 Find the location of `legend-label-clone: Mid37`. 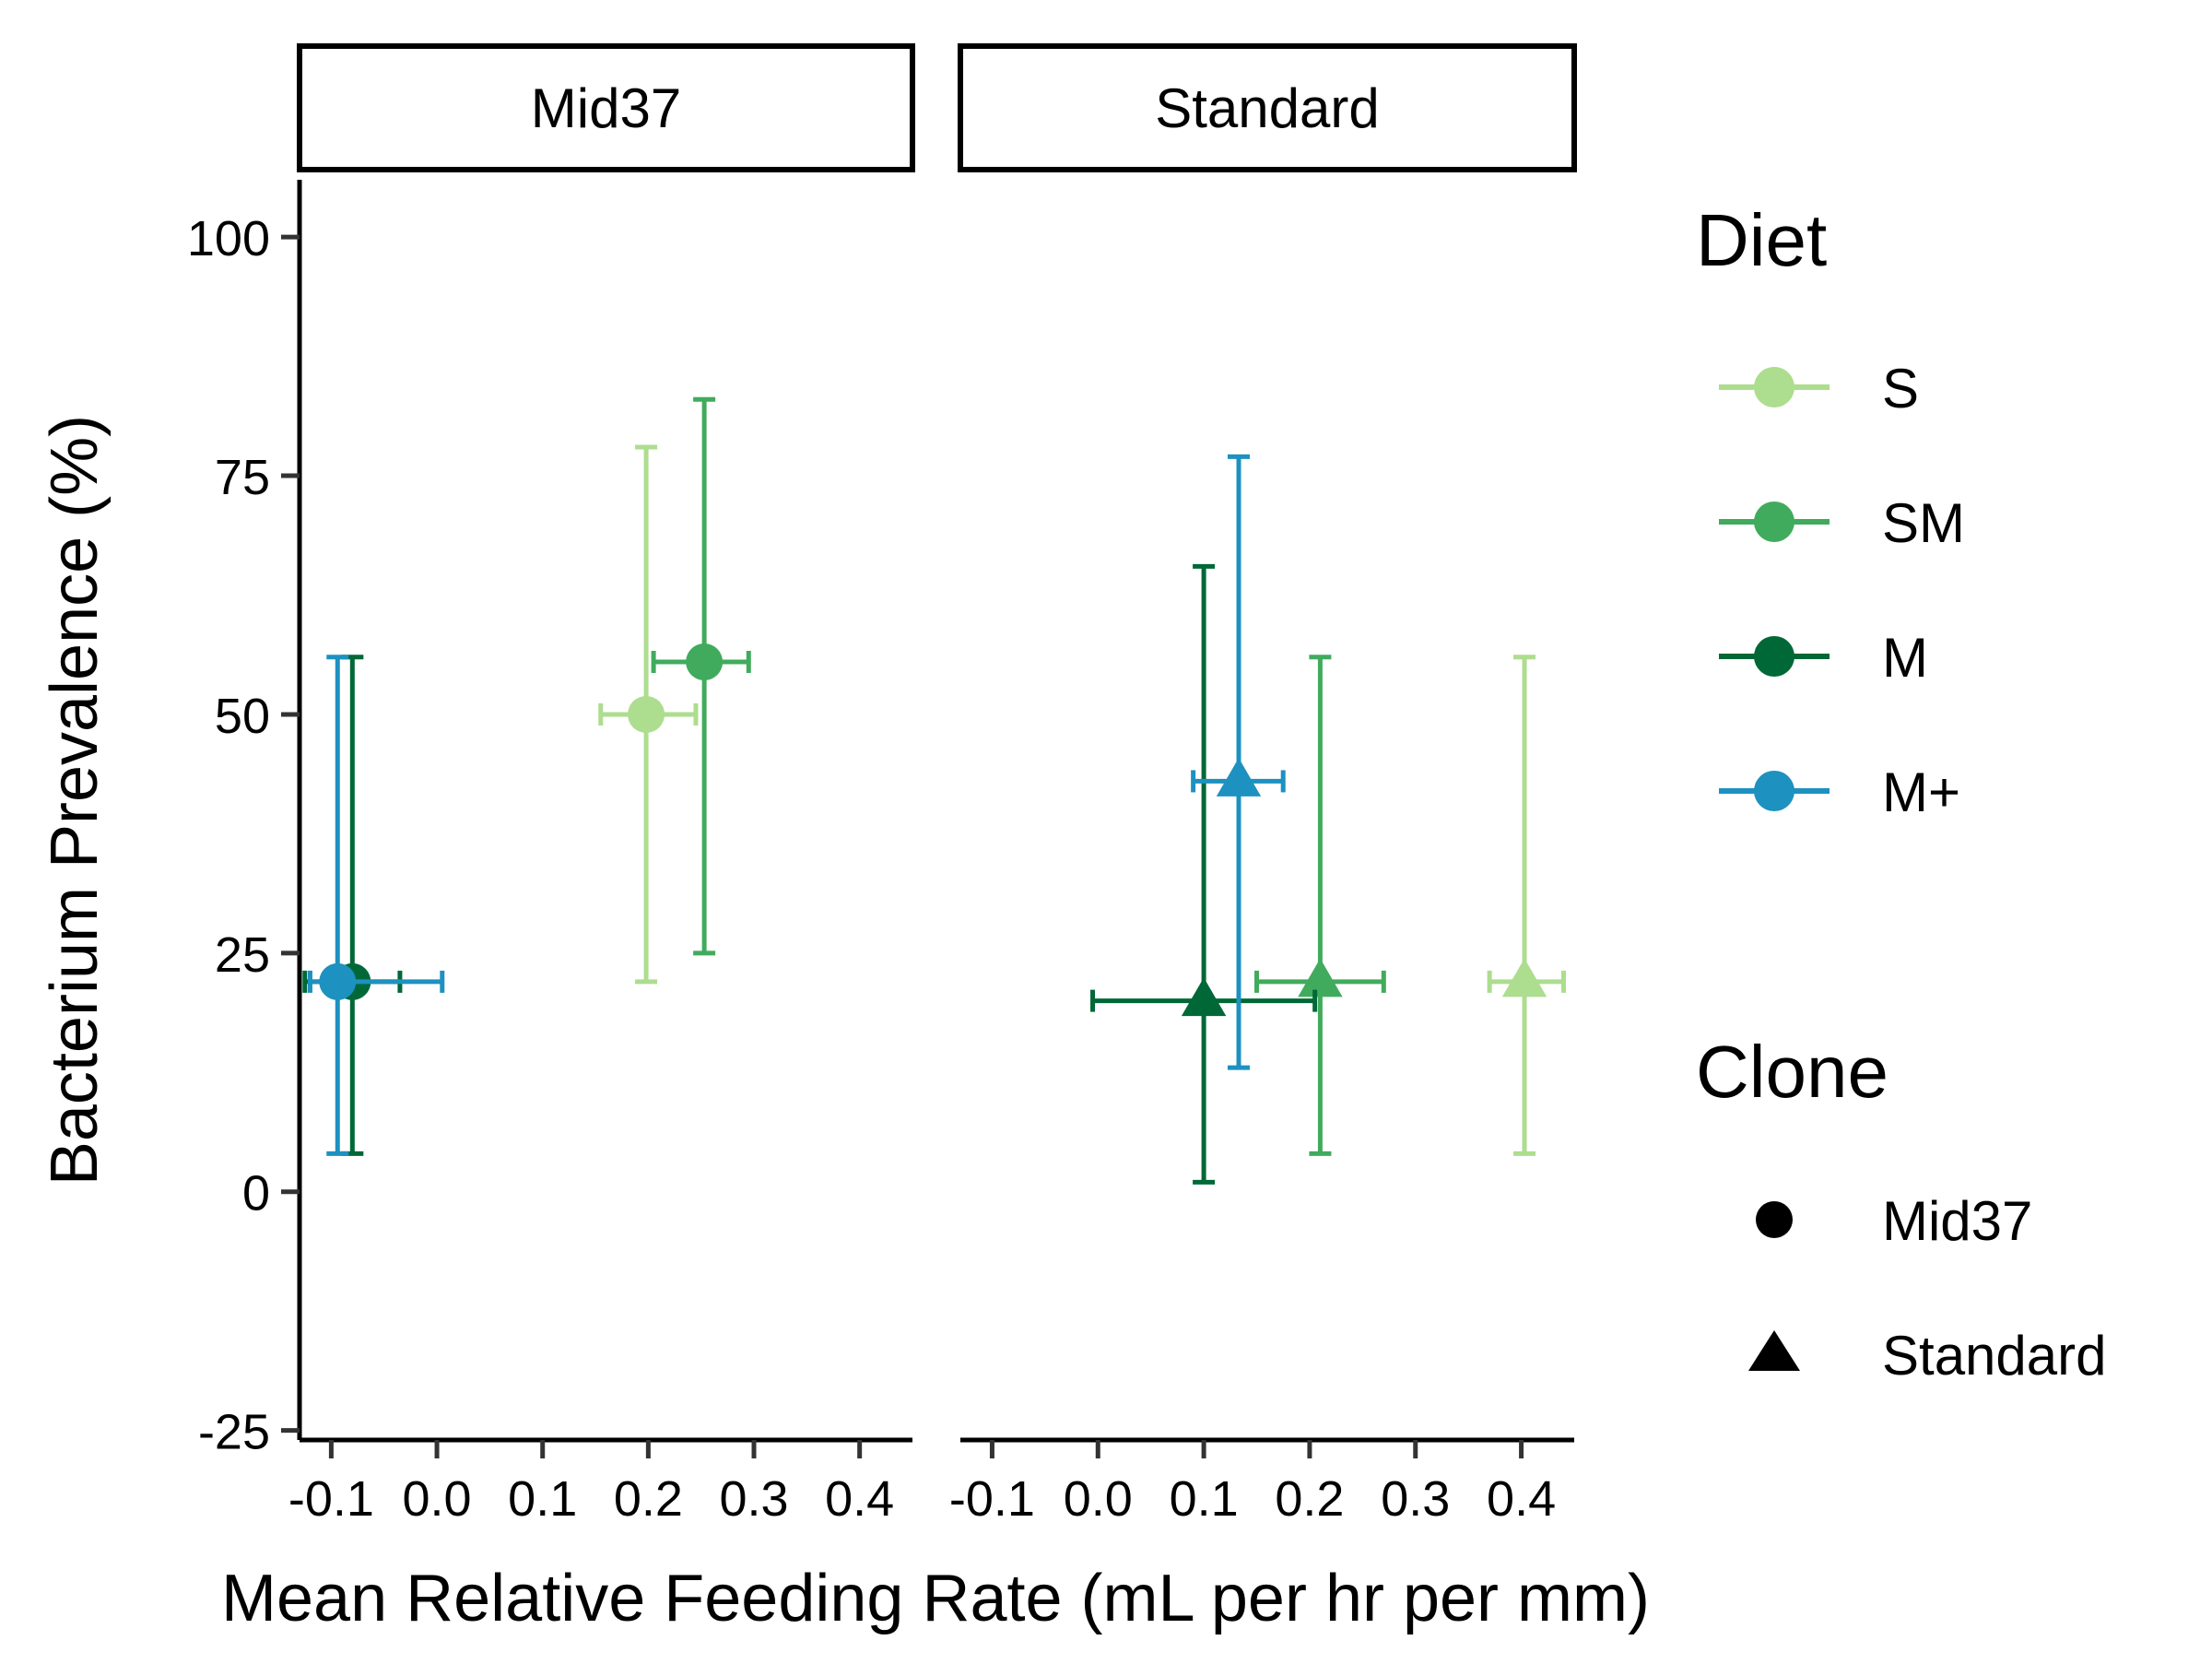

legend-label-clone: Mid37 is located at coordinates (1957, 1221).